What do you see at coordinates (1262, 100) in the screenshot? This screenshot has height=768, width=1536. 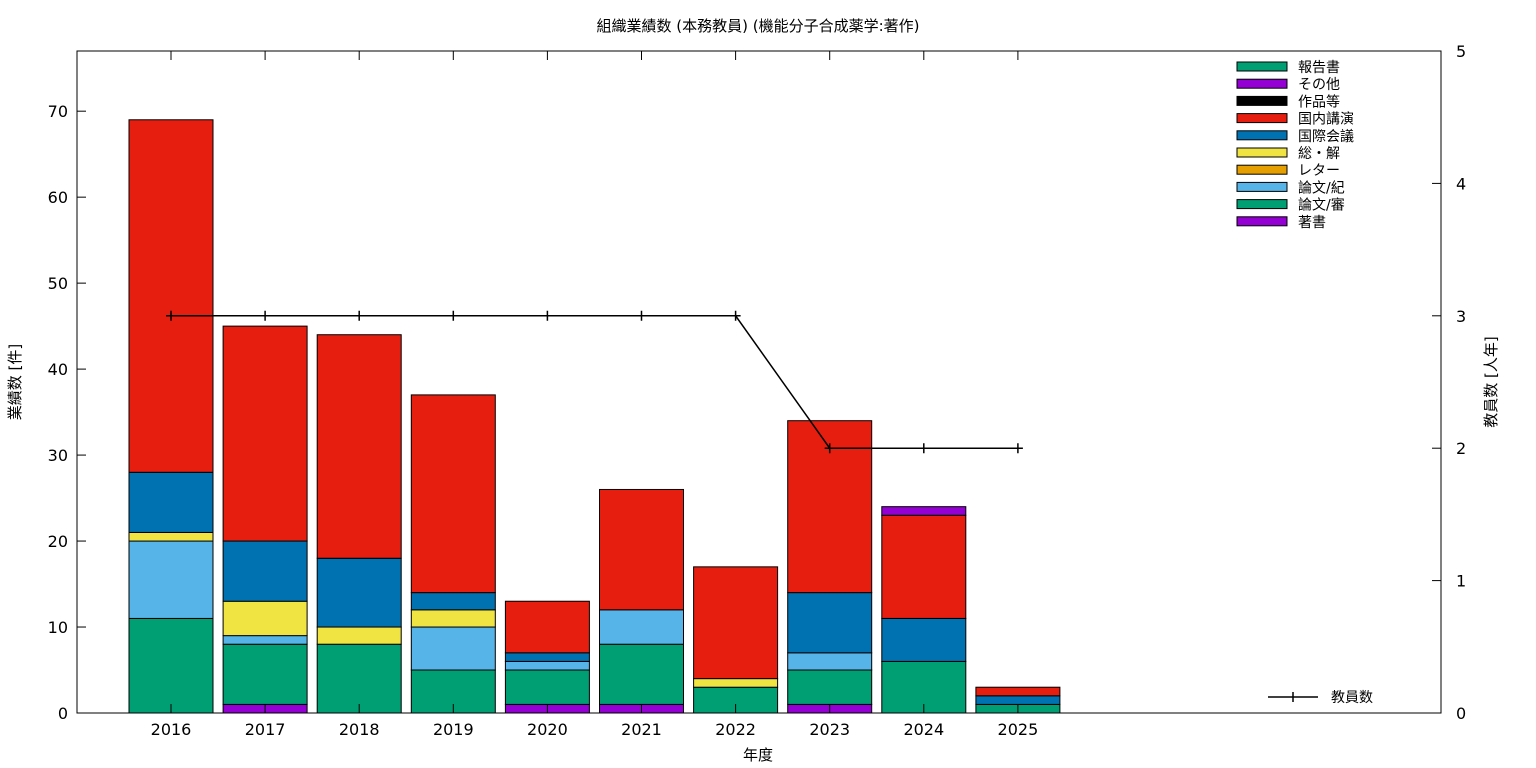 I see `legend-swatch-作品等` at bounding box center [1262, 100].